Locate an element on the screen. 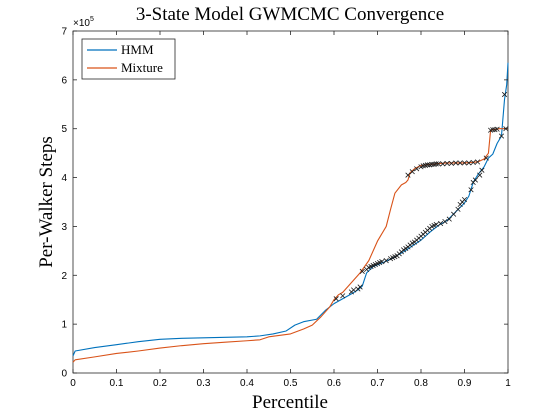  x-tick-label: 0.7 is located at coordinates (378, 383).